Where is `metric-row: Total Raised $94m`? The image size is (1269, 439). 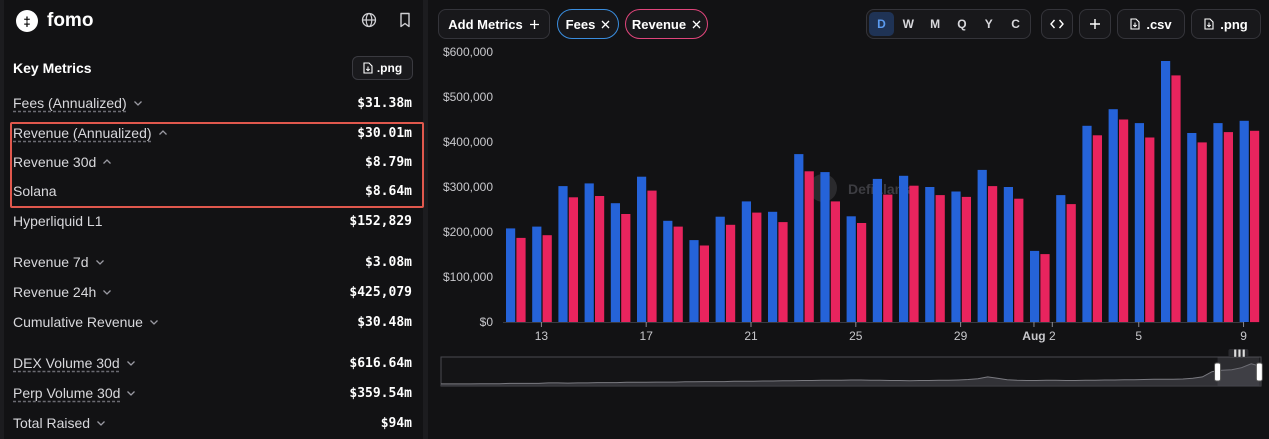
metric-row: Total Raised $94m is located at coordinates (212, 423).